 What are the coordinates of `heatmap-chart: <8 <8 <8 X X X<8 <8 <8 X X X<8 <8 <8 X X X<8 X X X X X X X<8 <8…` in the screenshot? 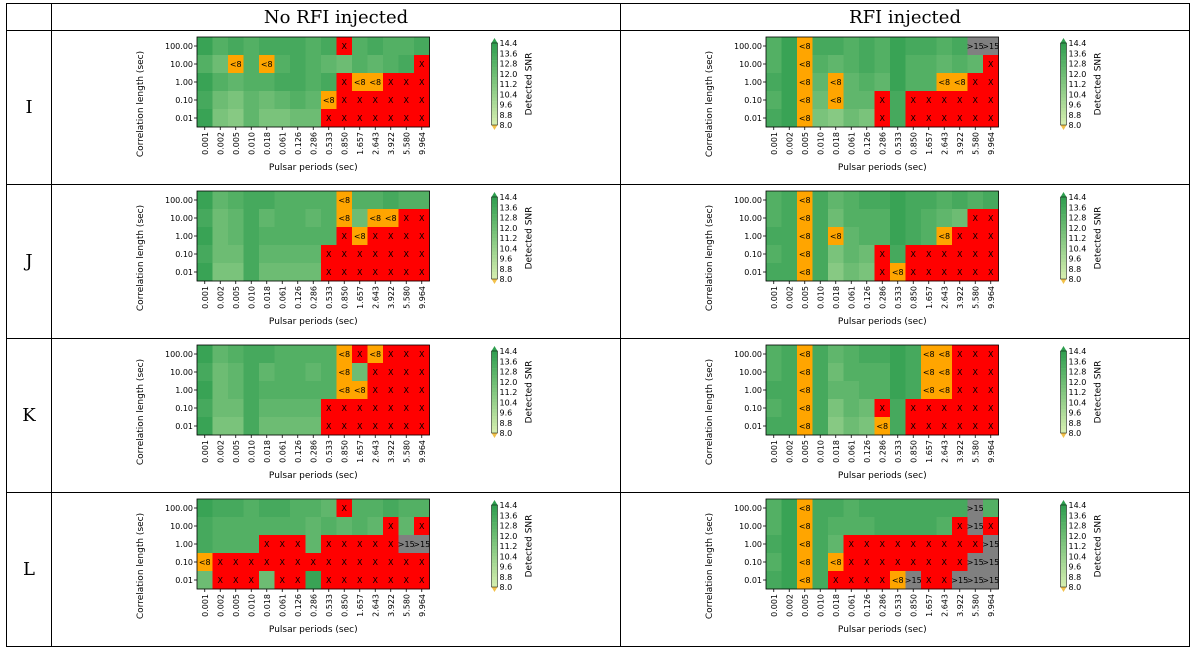 It's located at (904, 412).